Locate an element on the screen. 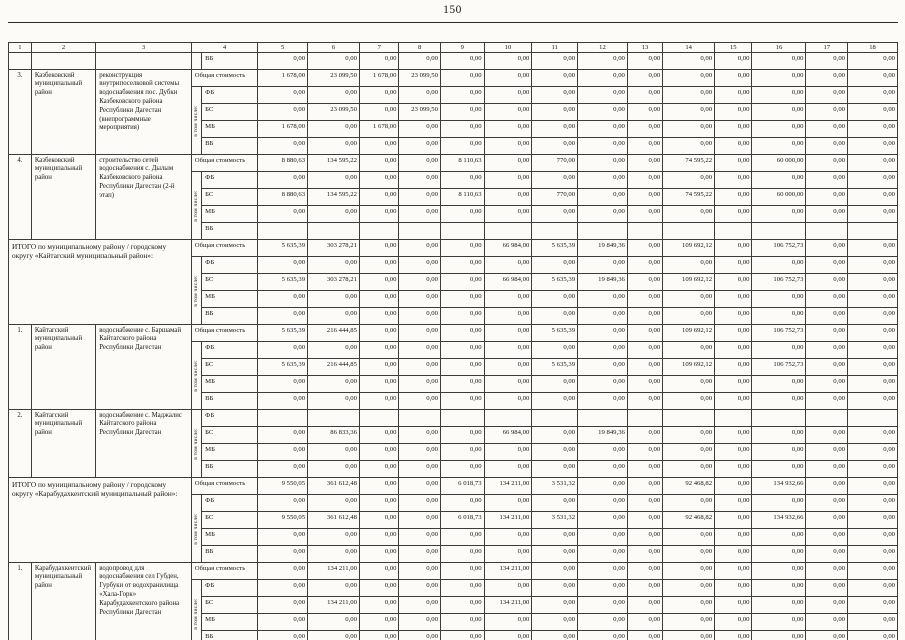 This screenshot has width=905, height=640. column-number: 7 is located at coordinates (379, 47).